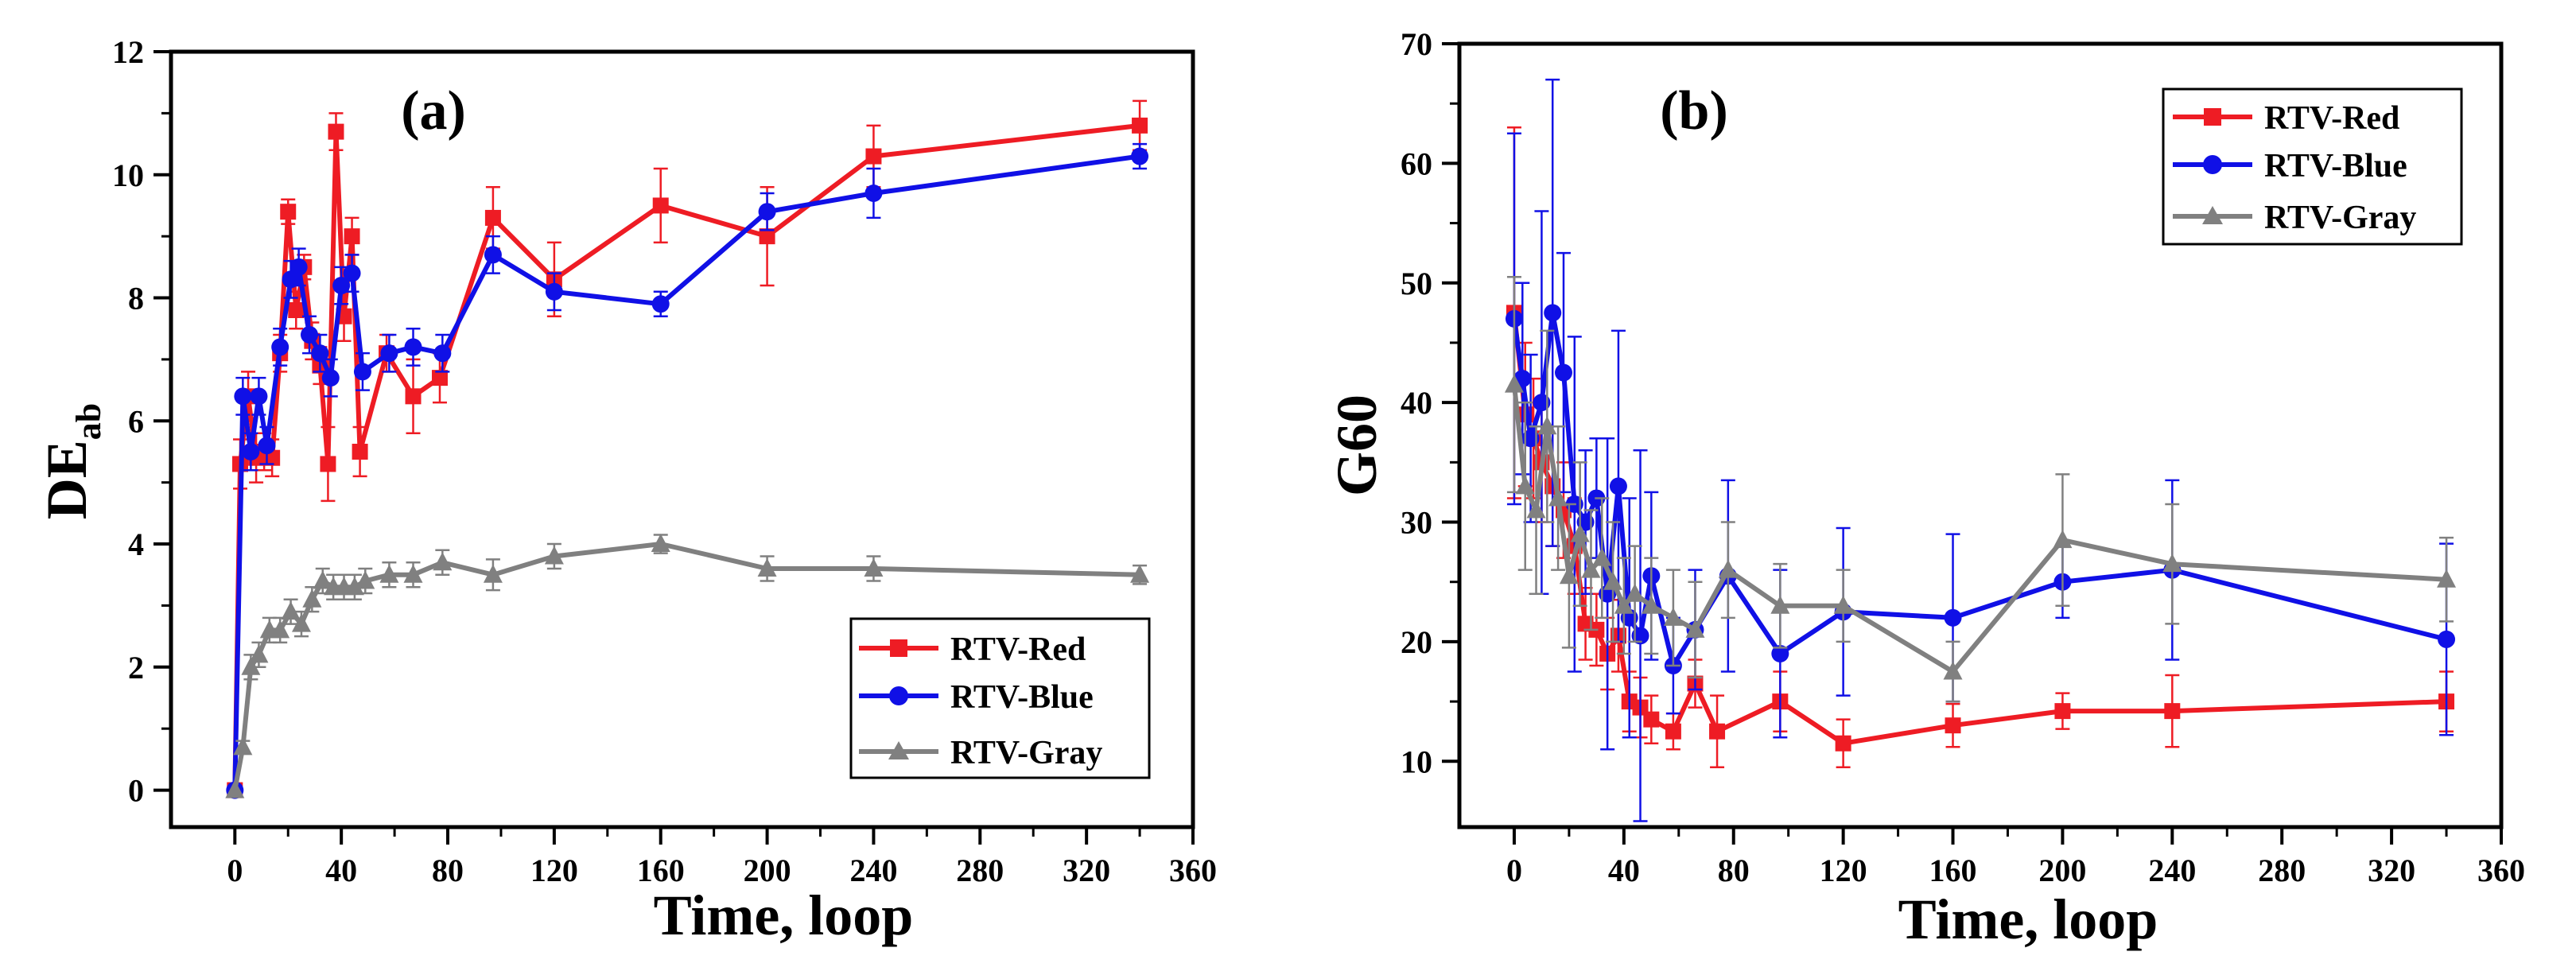 This screenshot has width=2576, height=975. I want to click on panel-a-legend-label-red: RTV-Red, so click(1018, 649).